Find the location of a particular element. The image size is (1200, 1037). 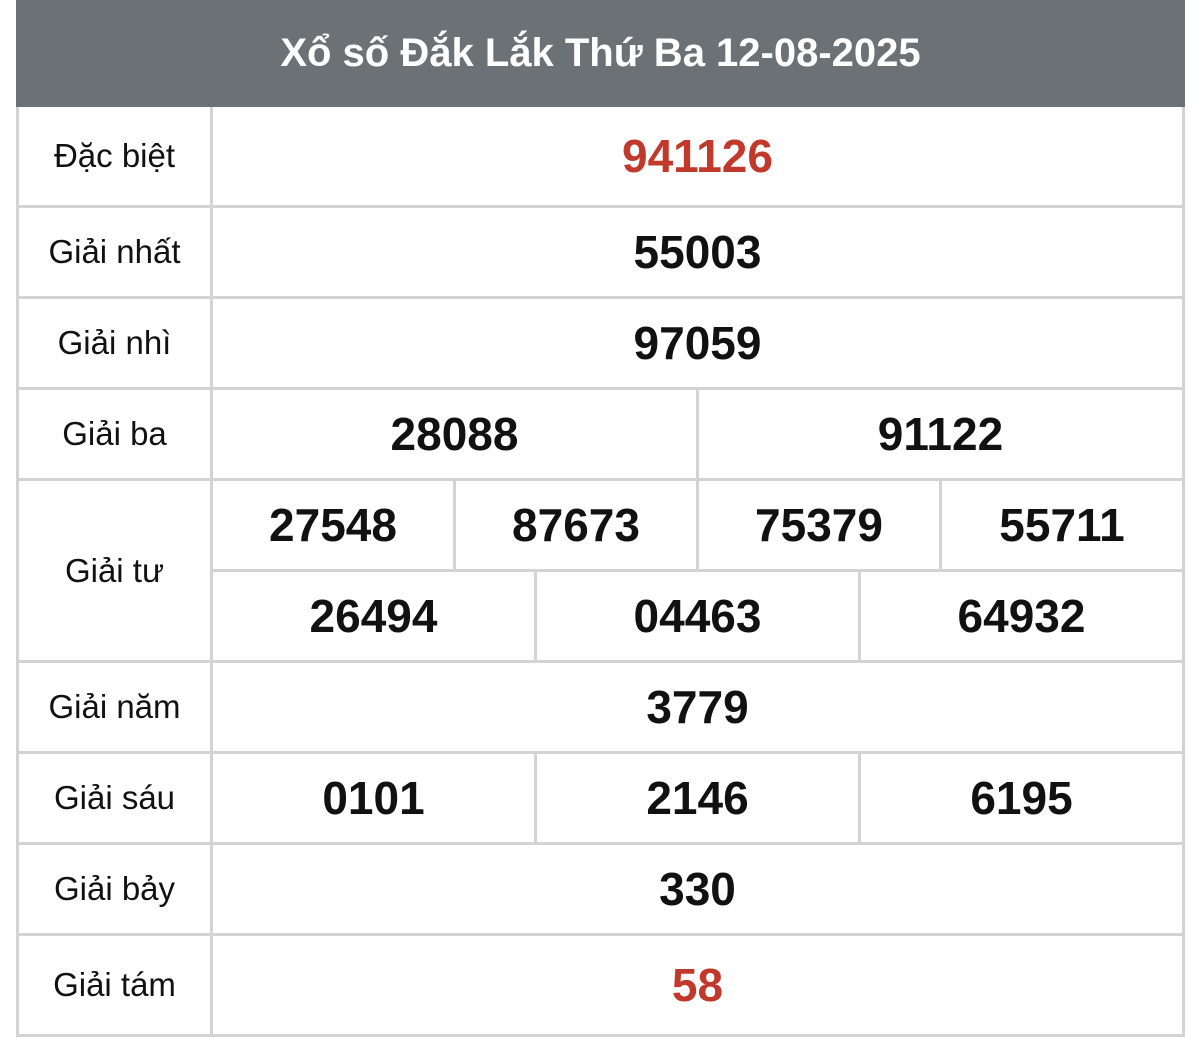

prize-number: 330 is located at coordinates (697, 889).